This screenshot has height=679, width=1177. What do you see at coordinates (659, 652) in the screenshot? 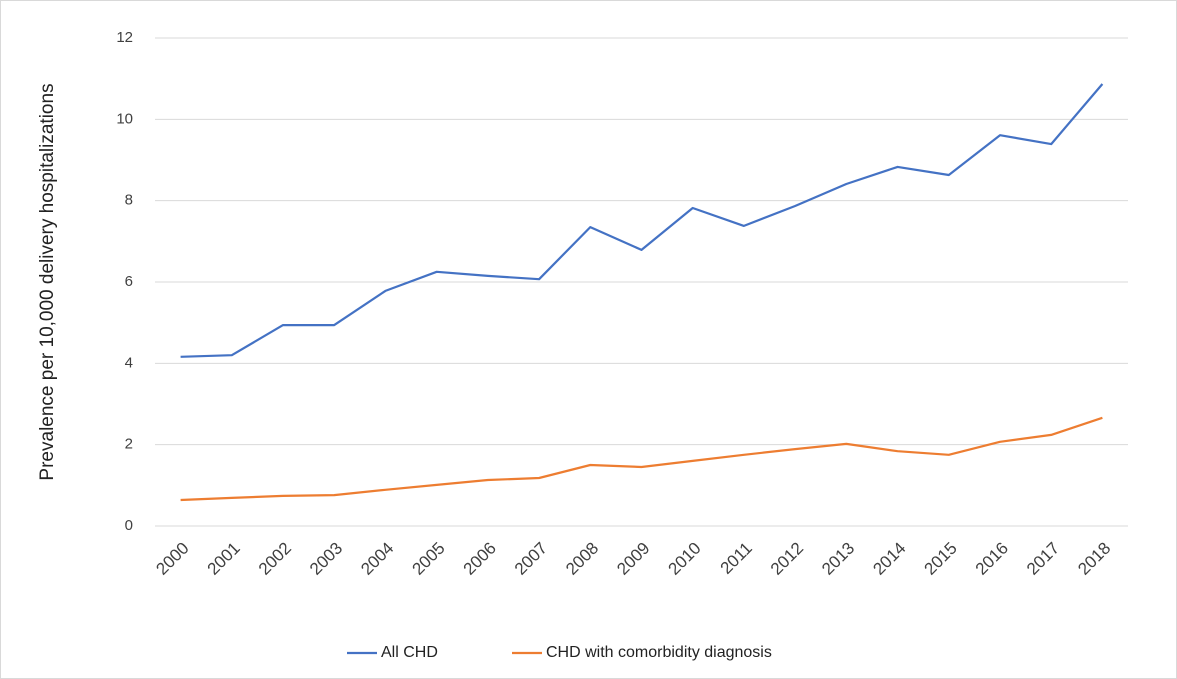
I see `legend-label: CHD with comorbidity diagnosis` at bounding box center [659, 652].